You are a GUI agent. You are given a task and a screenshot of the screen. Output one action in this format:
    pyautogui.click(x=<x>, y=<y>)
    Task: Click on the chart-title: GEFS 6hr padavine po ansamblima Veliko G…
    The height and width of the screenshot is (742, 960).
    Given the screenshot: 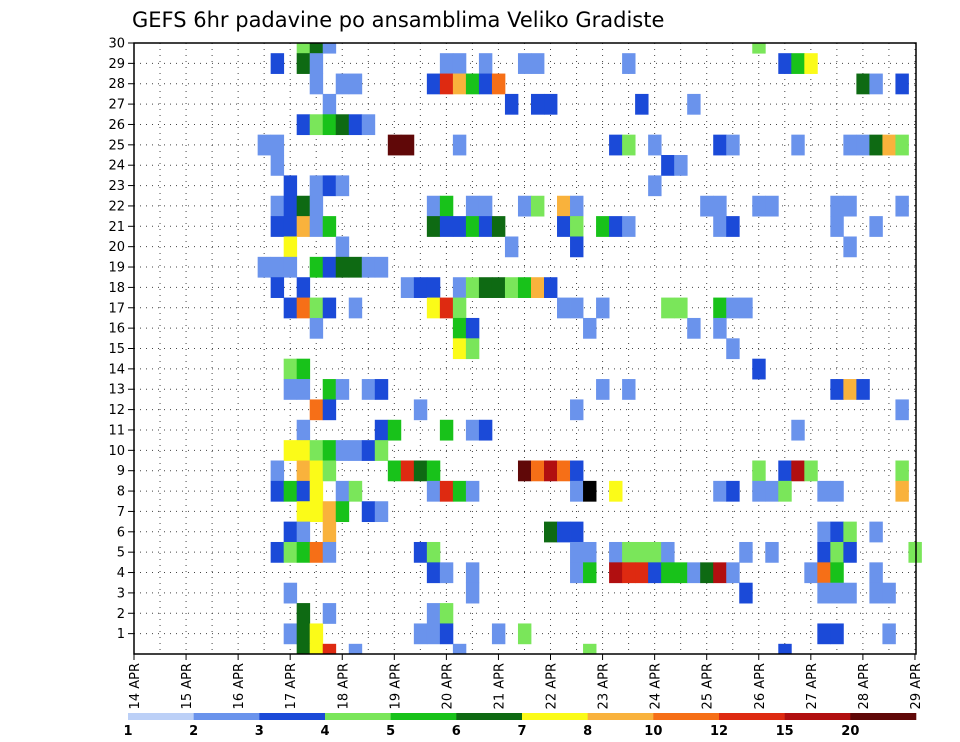 What is the action you would take?
    pyautogui.click(x=398, y=20)
    